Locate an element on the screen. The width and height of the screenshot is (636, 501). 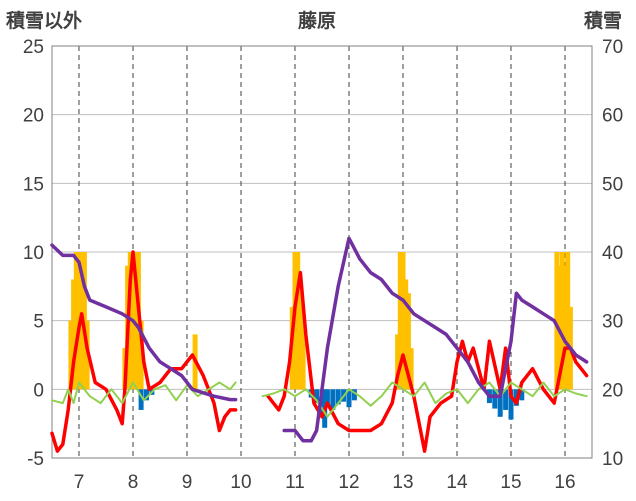
y-left-tick-label: 10 is located at coordinates (33, 253).